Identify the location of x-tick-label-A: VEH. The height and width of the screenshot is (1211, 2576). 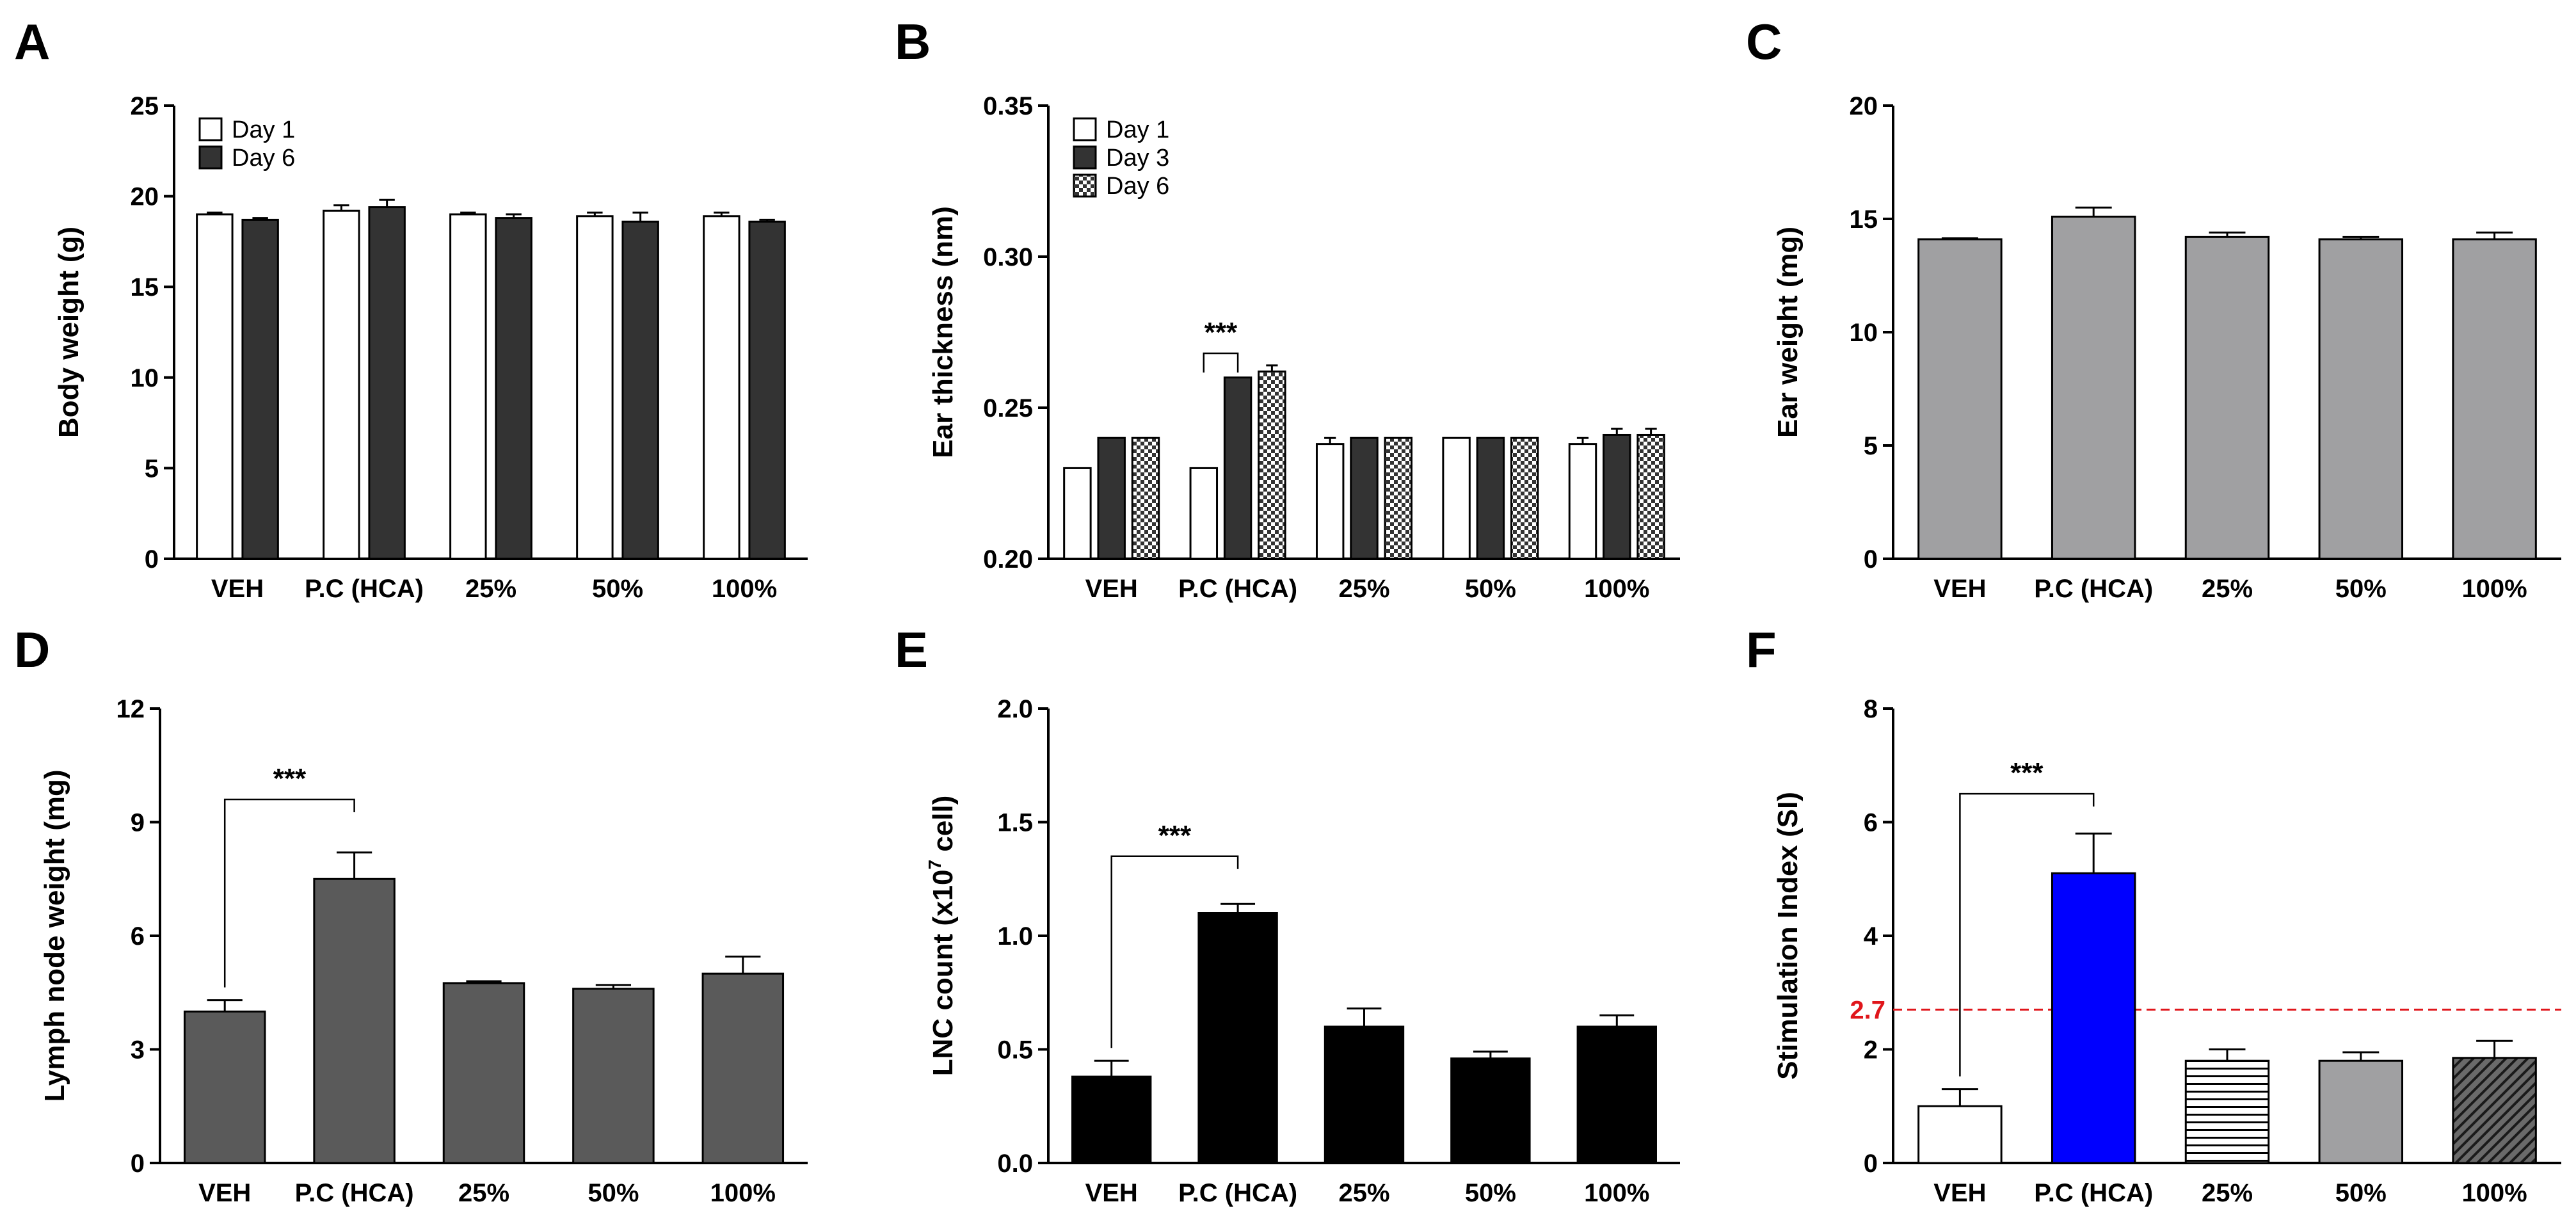
(237, 589).